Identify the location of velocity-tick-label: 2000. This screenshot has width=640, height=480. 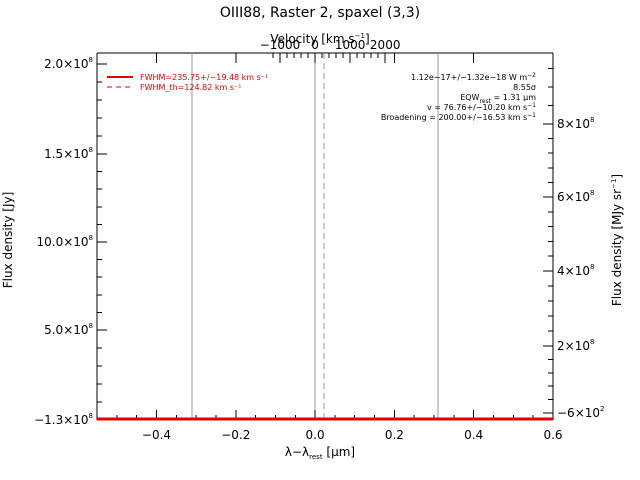
(385, 45).